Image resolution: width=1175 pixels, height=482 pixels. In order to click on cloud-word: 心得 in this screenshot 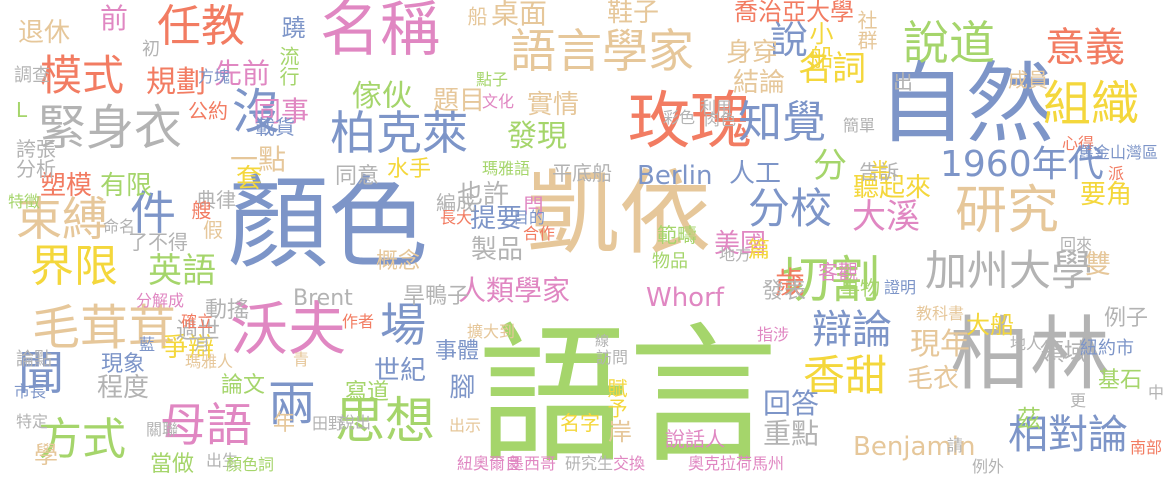, I will do `click(1078, 143)`.